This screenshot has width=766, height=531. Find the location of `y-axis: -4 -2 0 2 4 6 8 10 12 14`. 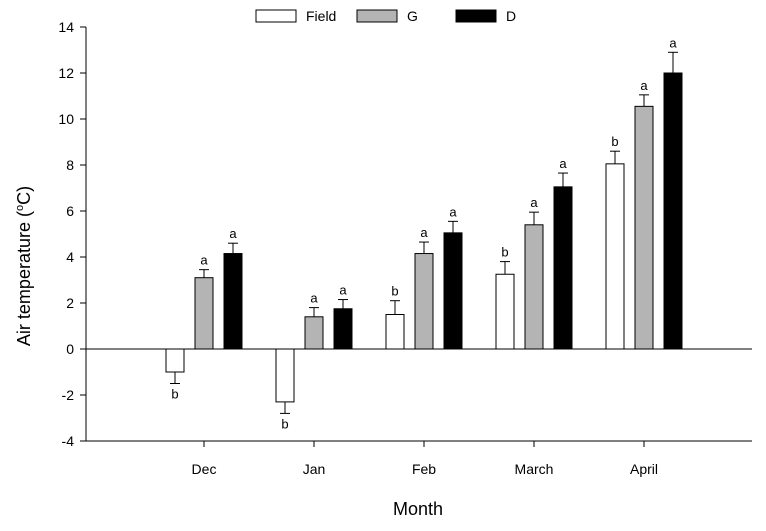

y-axis: -4 -2 0 2 4 6 8 10 12 14 is located at coordinates (72, 234).